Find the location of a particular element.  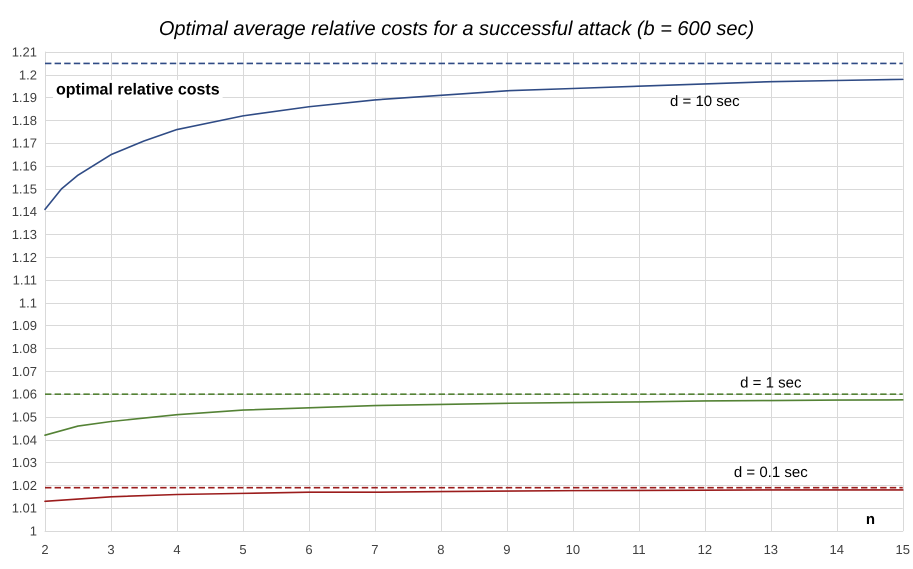

x-tick-label: 4 is located at coordinates (177, 549).